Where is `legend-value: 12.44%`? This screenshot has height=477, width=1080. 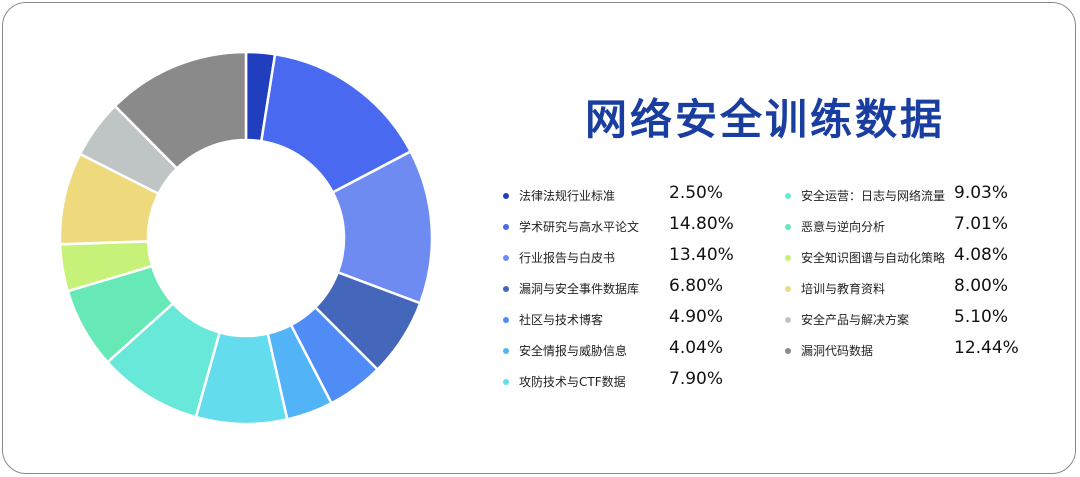
legend-value: 12.44% is located at coordinates (986, 348).